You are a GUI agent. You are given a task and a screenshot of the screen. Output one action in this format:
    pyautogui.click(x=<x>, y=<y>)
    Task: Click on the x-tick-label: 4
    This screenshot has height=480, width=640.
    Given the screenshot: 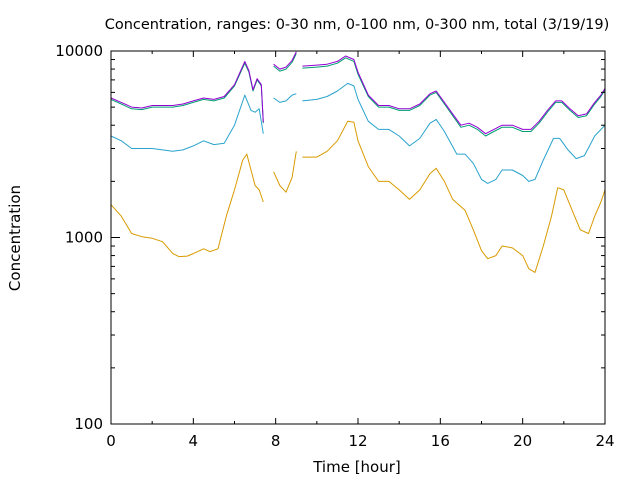 What is the action you would take?
    pyautogui.click(x=194, y=441)
    